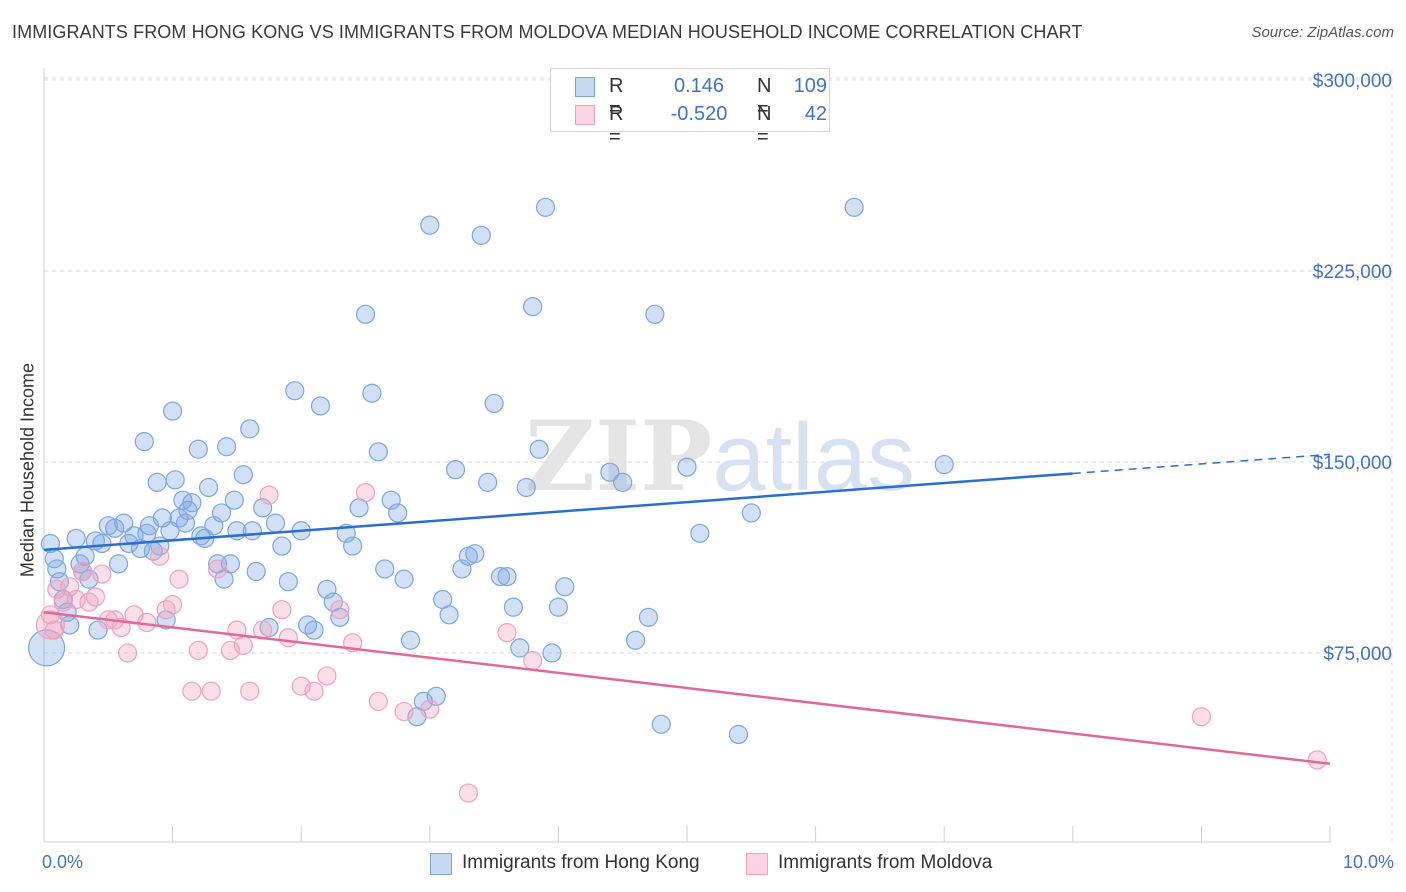  Describe the element at coordinates (764, 125) in the screenshot. I see `legend-n-label: N =` at that location.